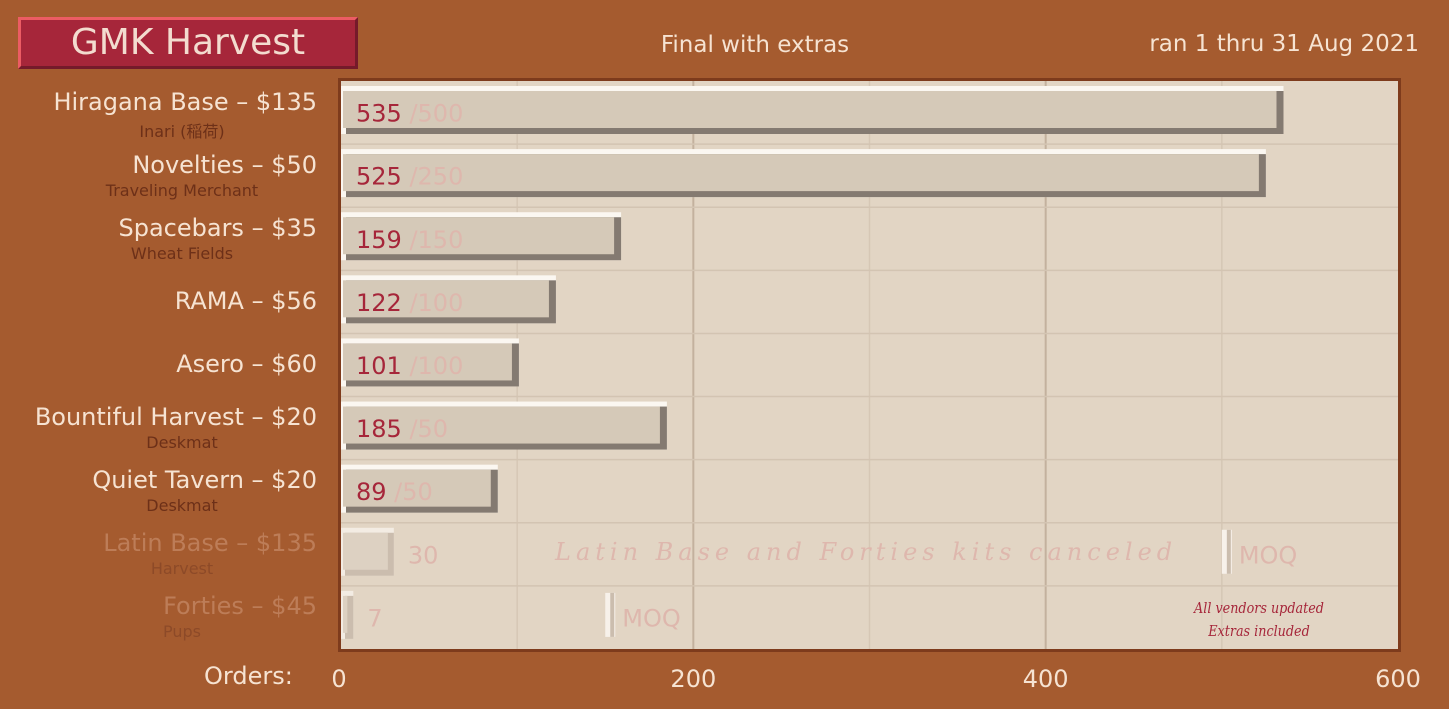  Describe the element at coordinates (402, 429) in the screenshot. I see `bar-value-label: 185 /50` at that location.